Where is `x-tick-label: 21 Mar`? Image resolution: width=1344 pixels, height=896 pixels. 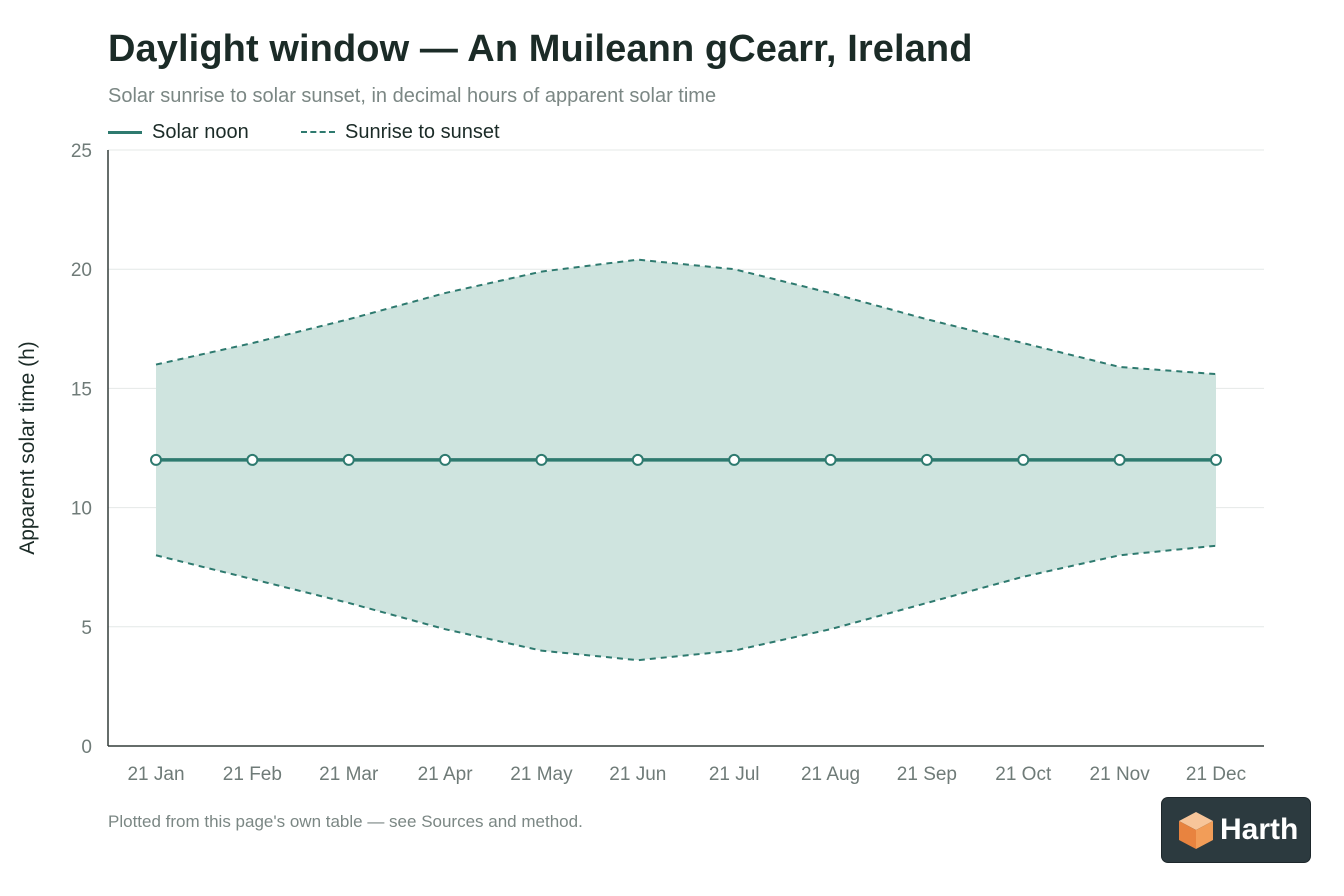
x-tick-label: 21 Mar is located at coordinates (349, 774).